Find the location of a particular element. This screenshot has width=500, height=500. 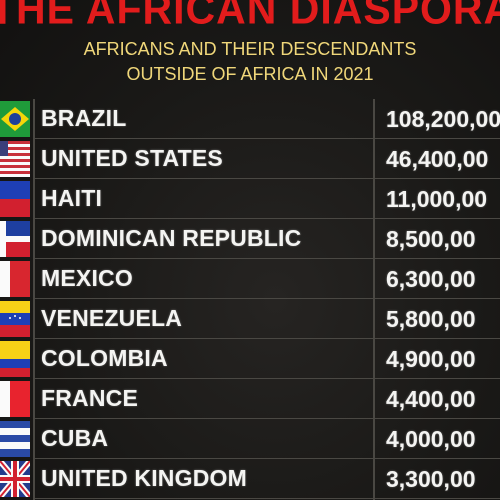

board-title: THE AFRICAN DIASPORA is located at coordinates (250, 17).